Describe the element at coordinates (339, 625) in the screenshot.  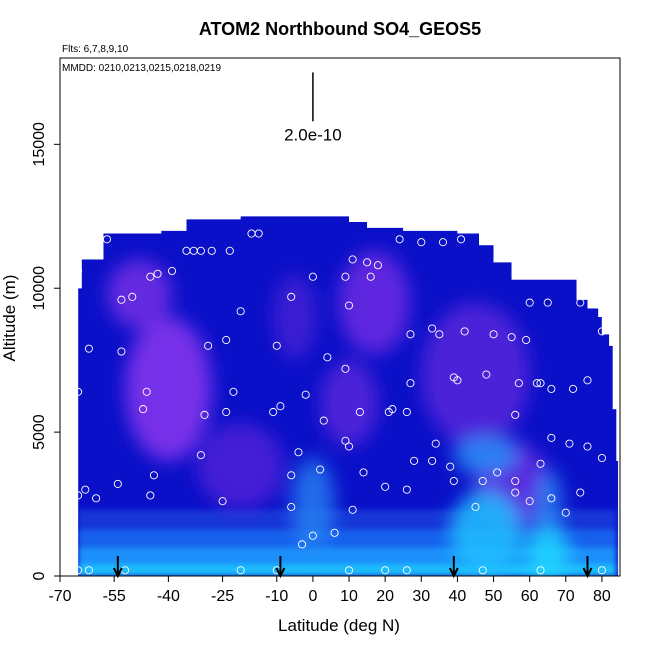
I see `x-axis-label: Latitude (deg N)` at that location.